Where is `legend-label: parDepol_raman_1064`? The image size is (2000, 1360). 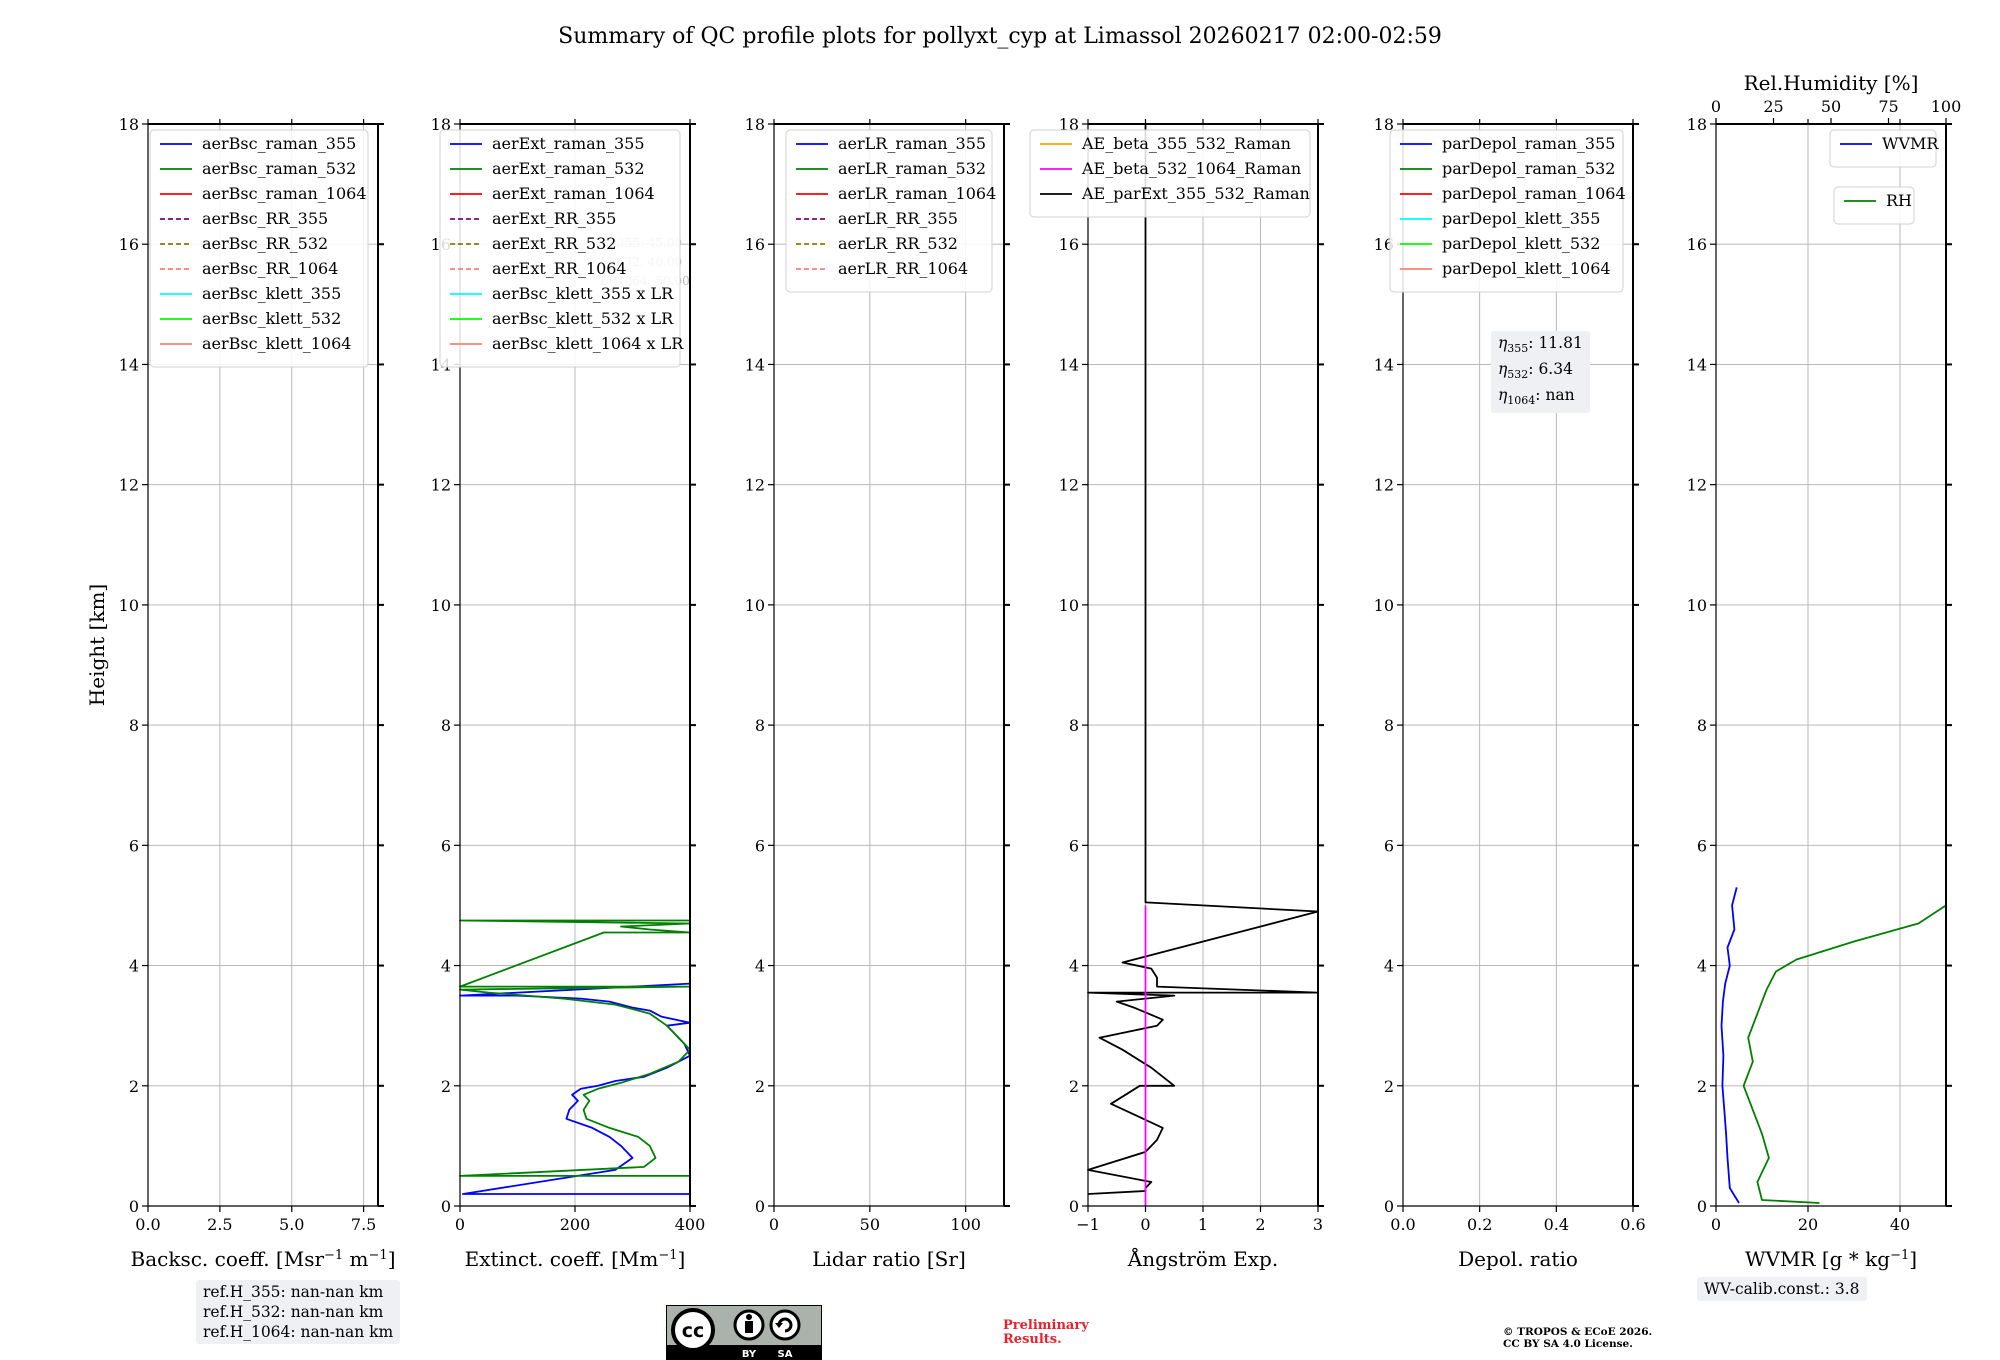
legend-label: parDepol_raman_1064 is located at coordinates (1534, 193).